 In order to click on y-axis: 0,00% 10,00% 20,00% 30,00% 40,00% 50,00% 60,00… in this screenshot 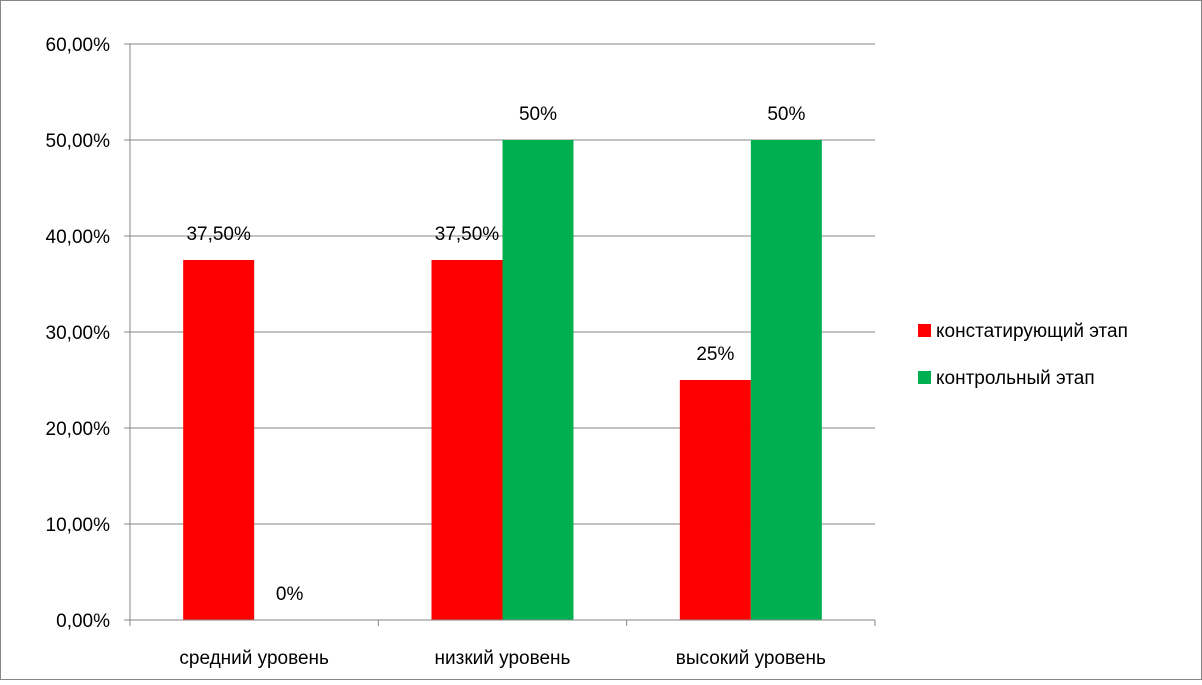, I will do `click(78, 333)`.